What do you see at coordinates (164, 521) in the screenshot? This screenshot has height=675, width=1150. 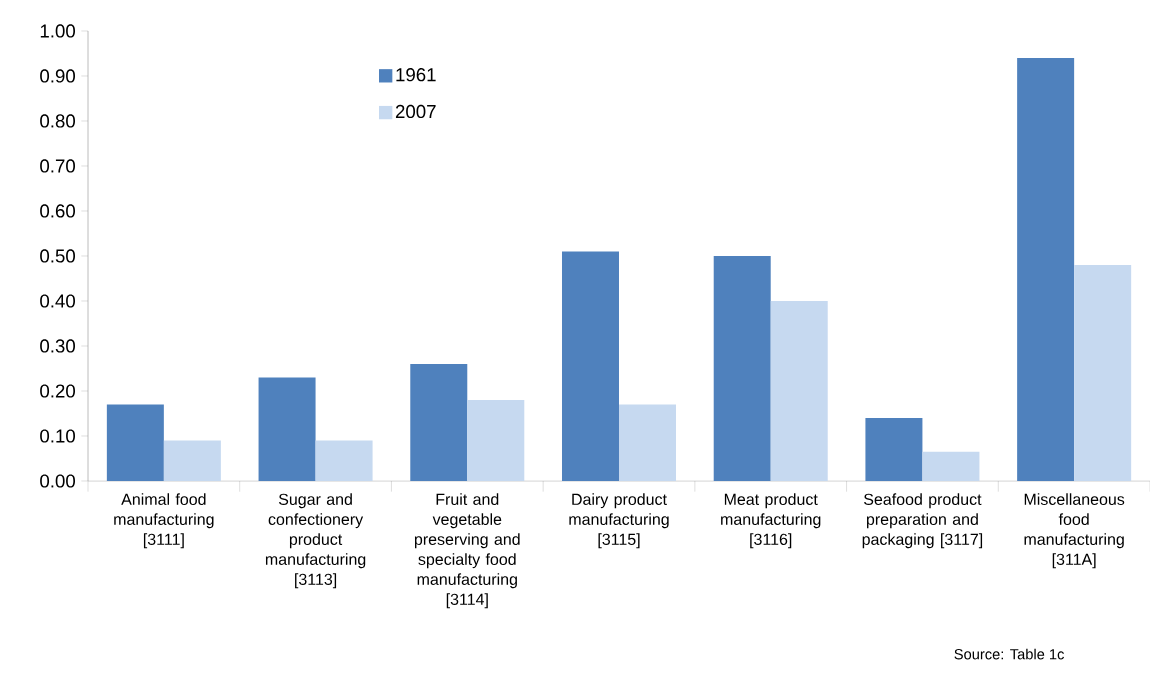 I see `x-tick-label: Animal food manufacturing [3111]` at bounding box center [164, 521].